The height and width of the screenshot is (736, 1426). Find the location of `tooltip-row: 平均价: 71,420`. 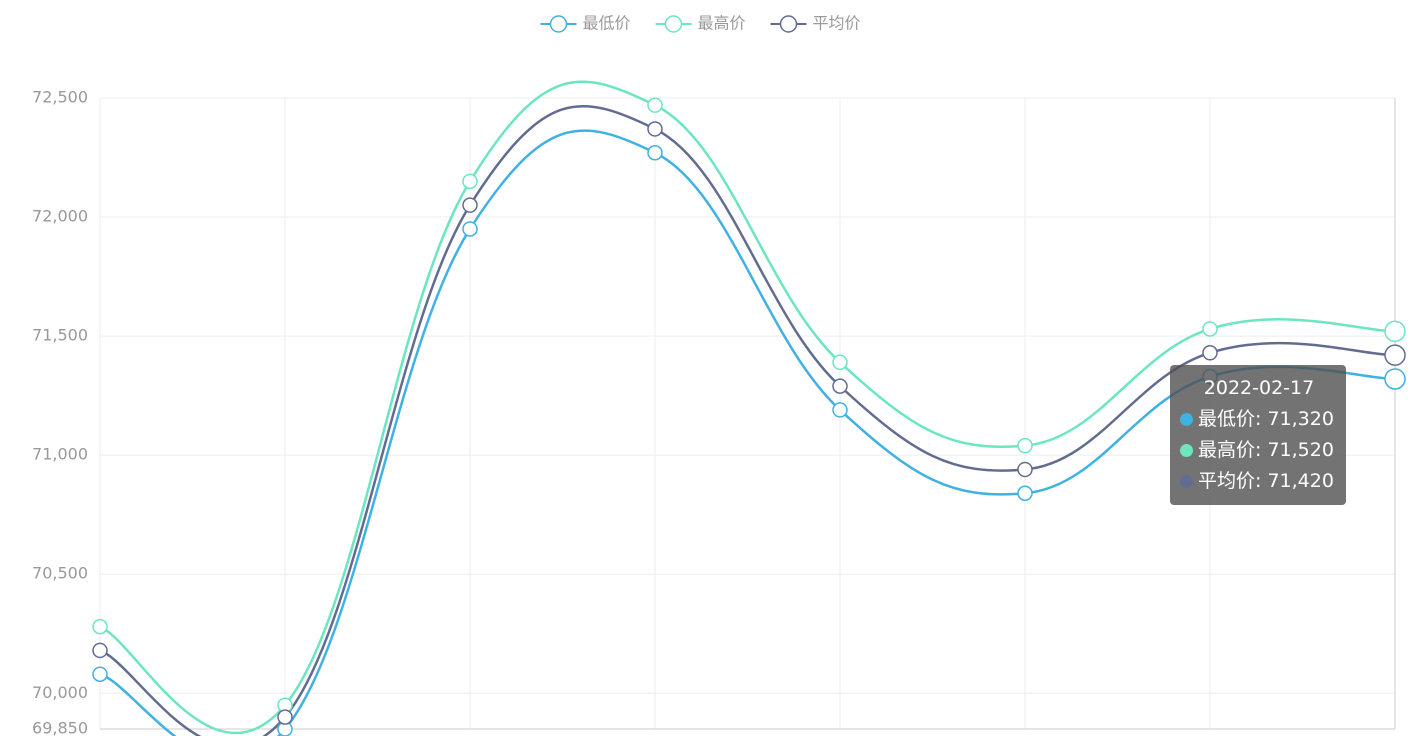

tooltip-row: 平均价: 71,420 is located at coordinates (1259, 481).